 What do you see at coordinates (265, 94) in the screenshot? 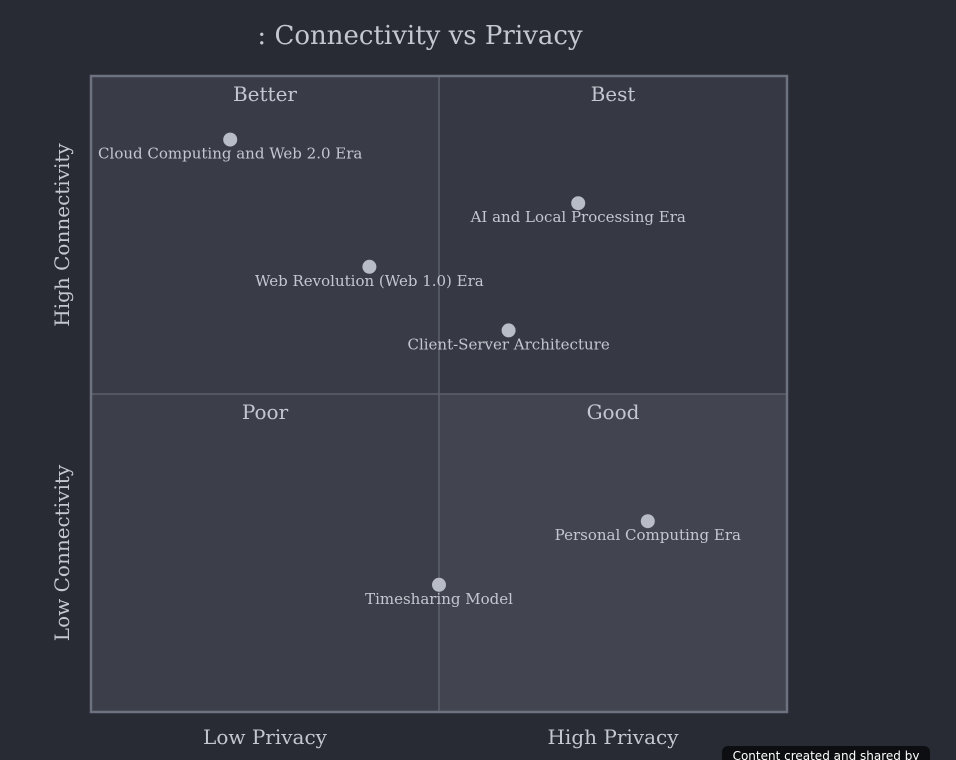
I see `quadrant-label-better: Better` at bounding box center [265, 94].